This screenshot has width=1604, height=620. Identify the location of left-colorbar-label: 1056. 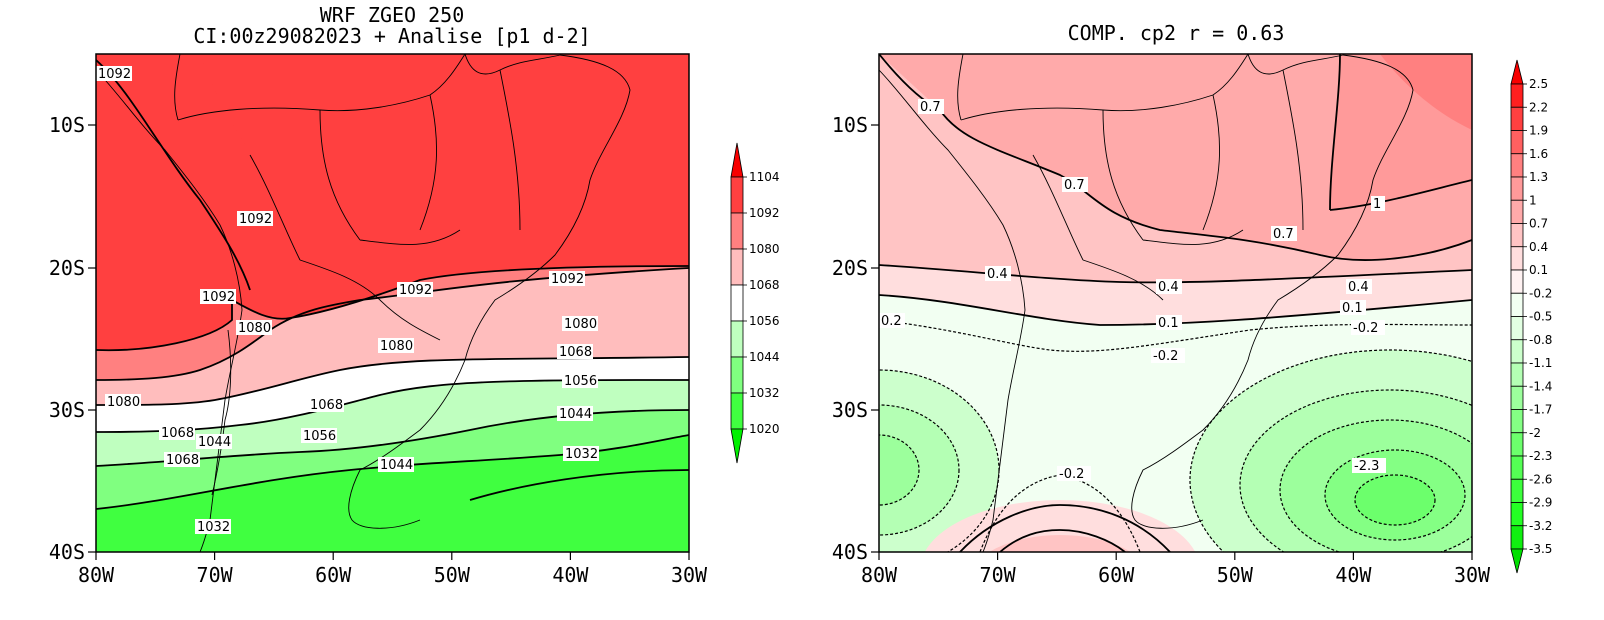
(764, 321).